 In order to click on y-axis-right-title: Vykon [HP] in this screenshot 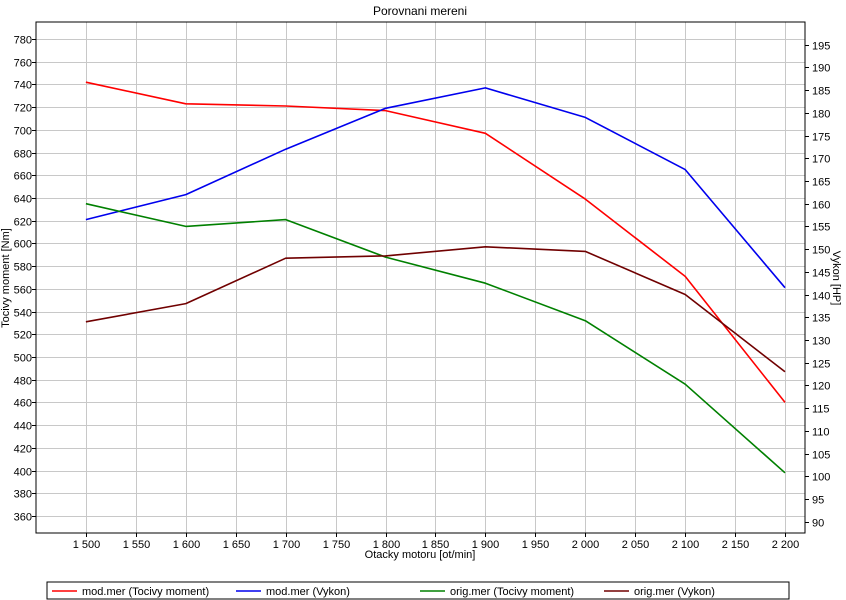, I will do `click(836, 278)`.